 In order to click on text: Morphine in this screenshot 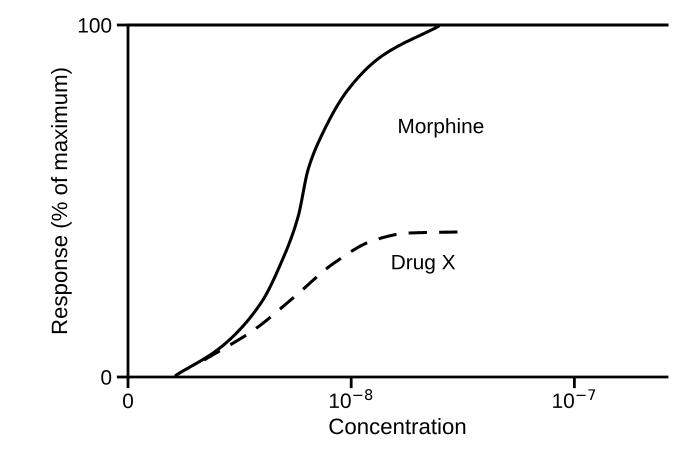, I will do `click(441, 128)`.